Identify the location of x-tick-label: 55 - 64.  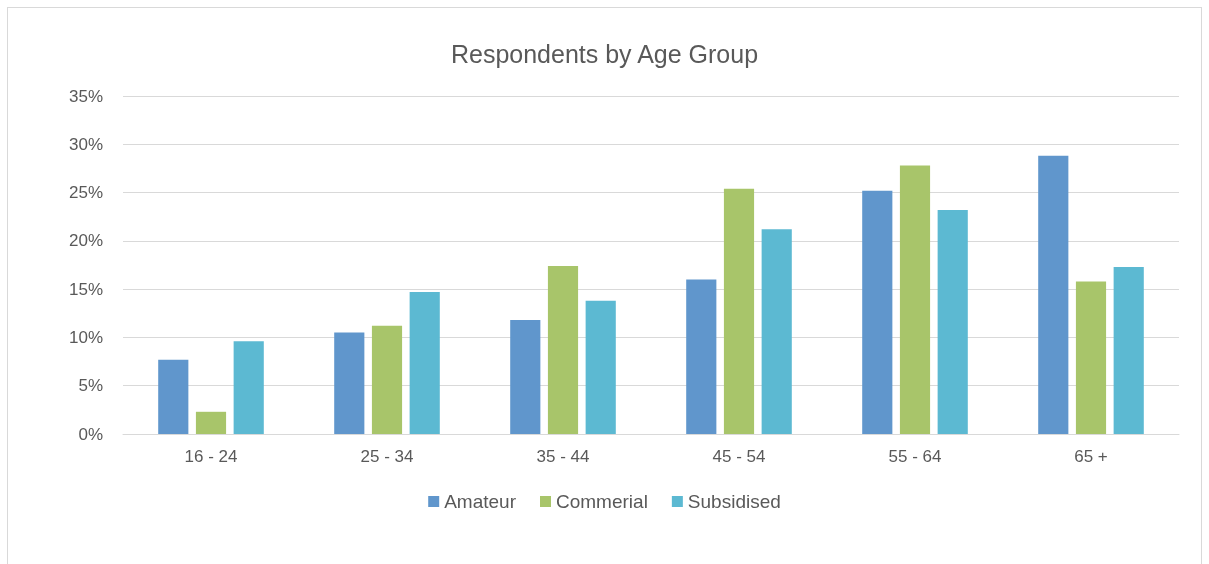
(915, 456).